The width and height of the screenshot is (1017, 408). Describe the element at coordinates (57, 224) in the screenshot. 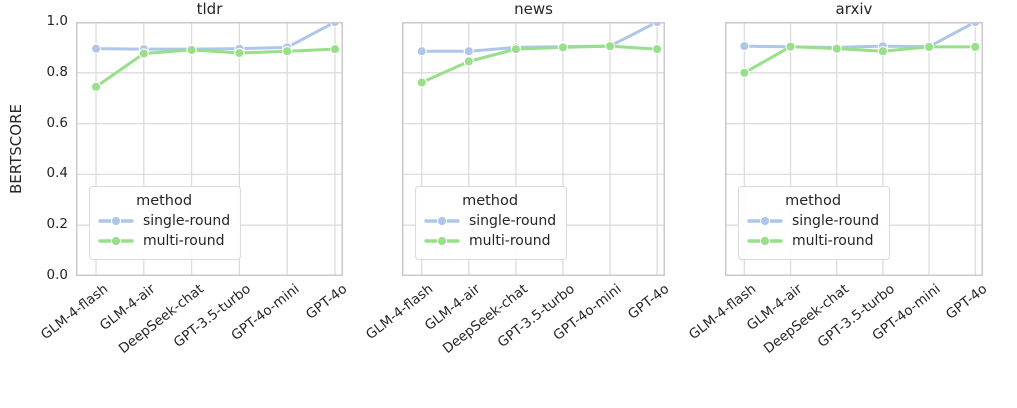

I see `y-tick-label: 0.2` at that location.